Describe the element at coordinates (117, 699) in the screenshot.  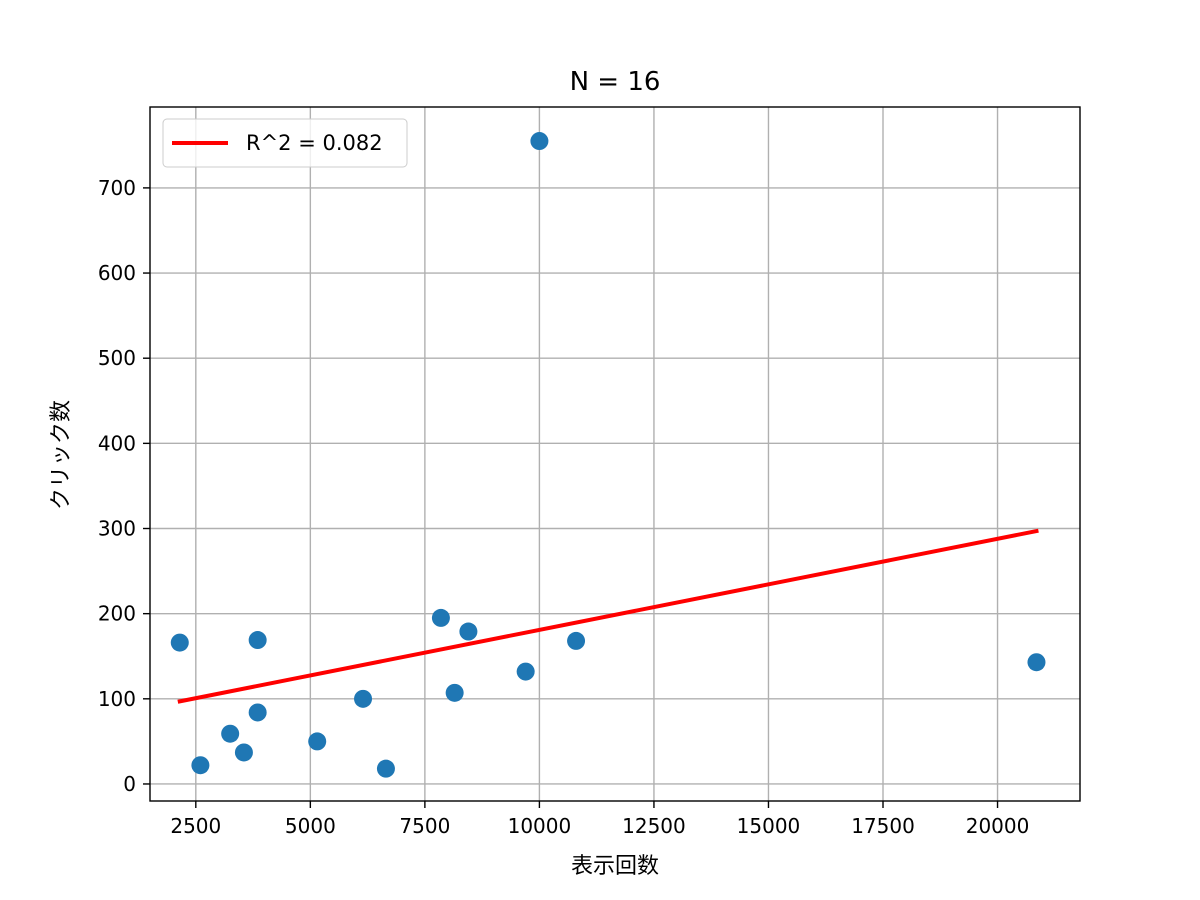
I see `y-tick-label: 100` at that location.